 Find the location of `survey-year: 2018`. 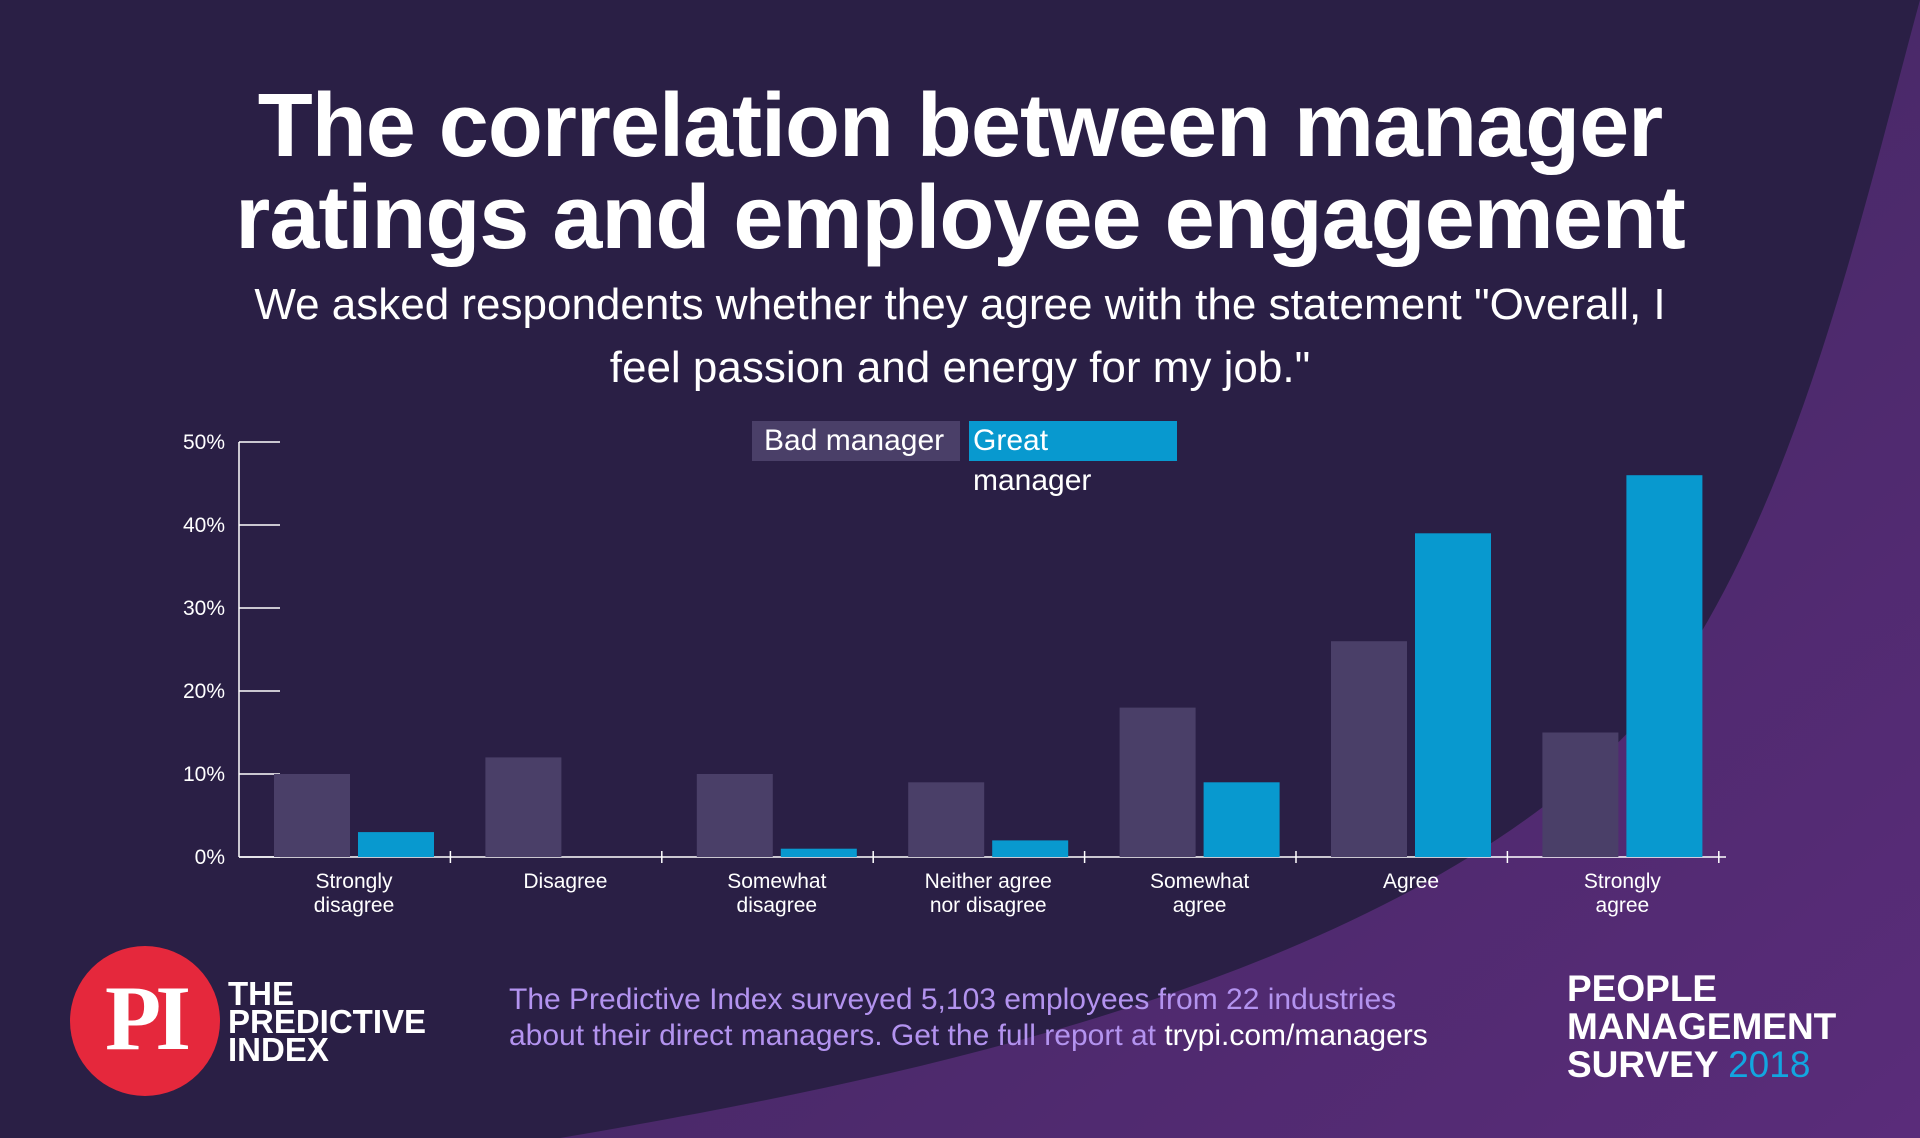

survey-year: 2018 is located at coordinates (1769, 1064).